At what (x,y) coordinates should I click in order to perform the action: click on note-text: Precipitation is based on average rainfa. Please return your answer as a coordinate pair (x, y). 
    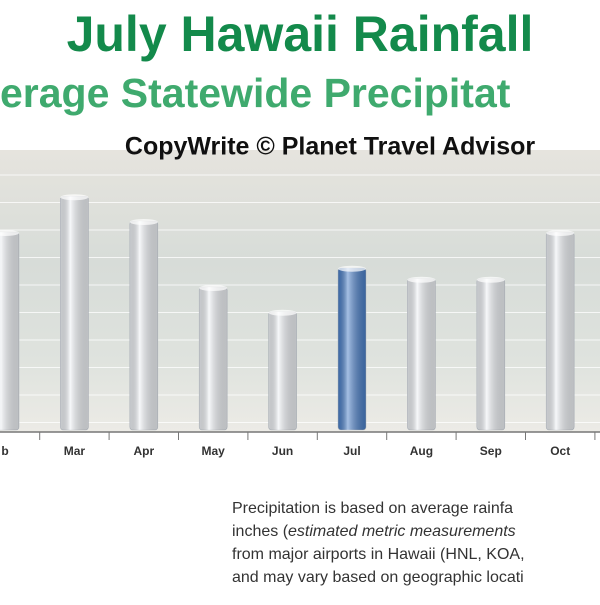
    Looking at the image, I should click on (372, 508).